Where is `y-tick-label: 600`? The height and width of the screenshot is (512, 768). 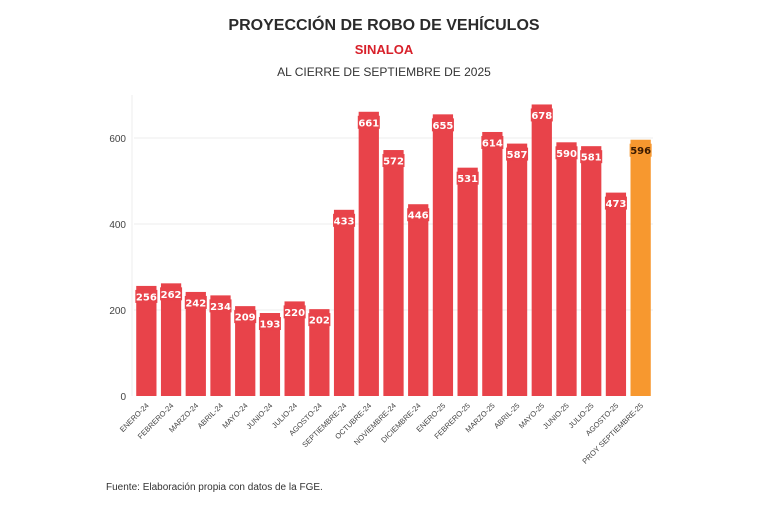
y-tick-label: 600 is located at coordinates (117, 139).